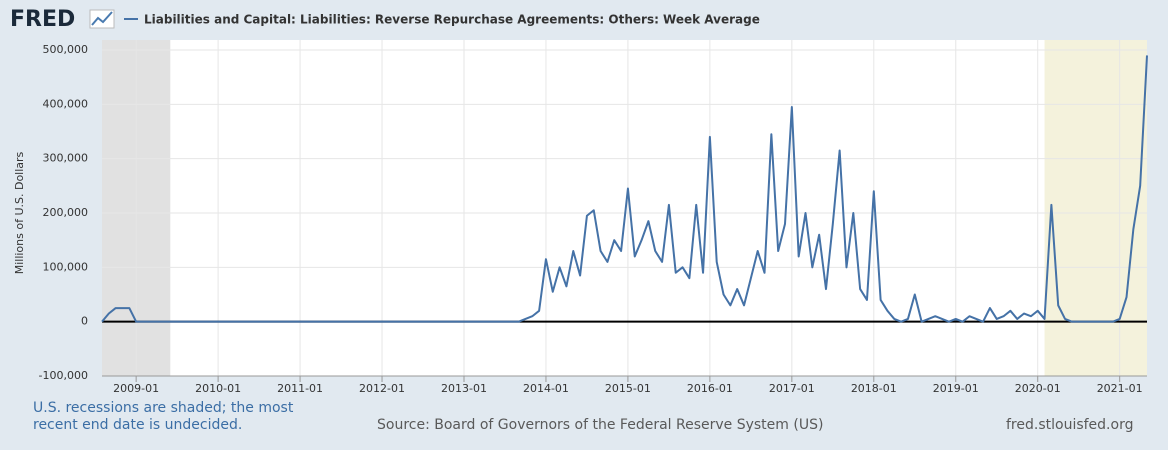  What do you see at coordinates (792, 388) in the screenshot?
I see `x-tick-label: 2017-01` at bounding box center [792, 388].